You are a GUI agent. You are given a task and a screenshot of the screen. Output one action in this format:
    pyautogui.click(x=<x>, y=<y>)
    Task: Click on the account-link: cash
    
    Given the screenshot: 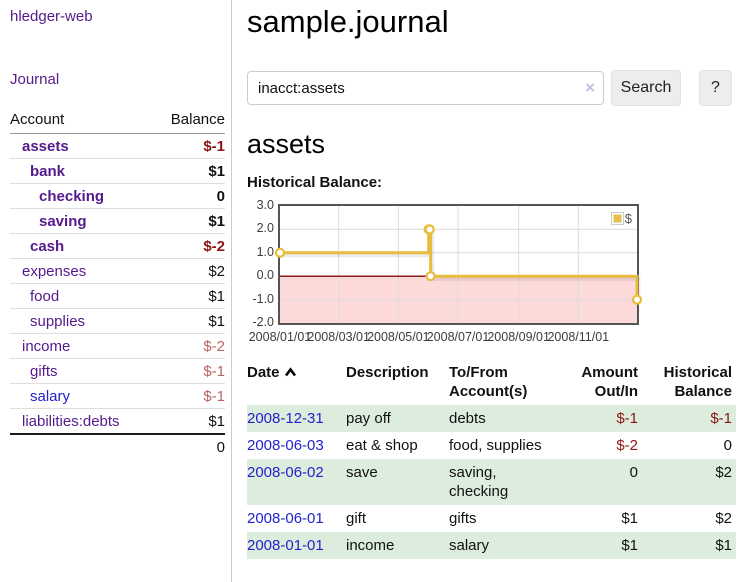 What is the action you would take?
    pyautogui.click(x=47, y=246)
    